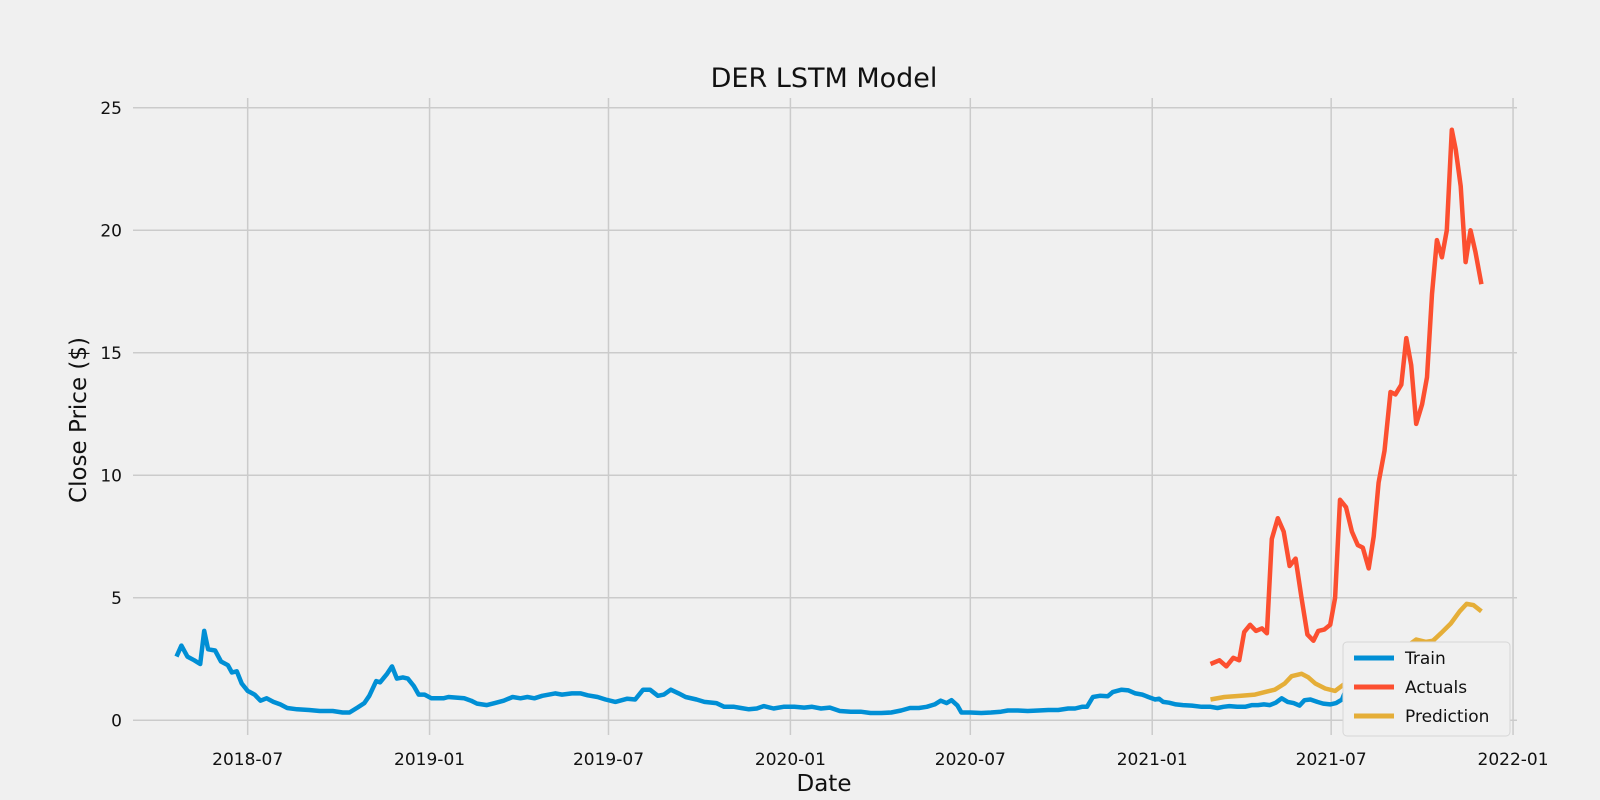 The width and height of the screenshot is (1600, 800). Describe the element at coordinates (1436, 688) in the screenshot. I see `legend-label-actuals: Actuals` at that location.